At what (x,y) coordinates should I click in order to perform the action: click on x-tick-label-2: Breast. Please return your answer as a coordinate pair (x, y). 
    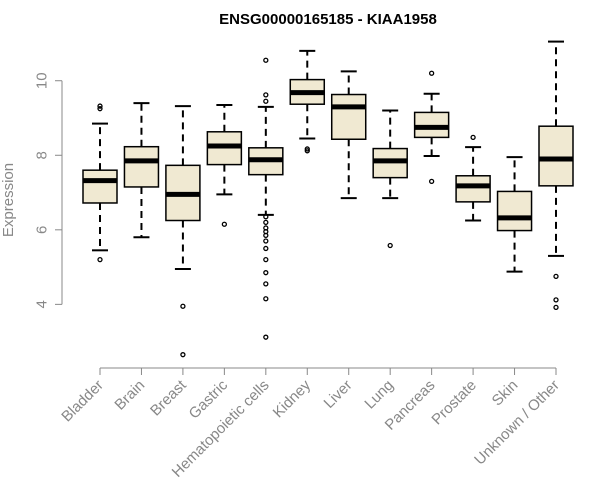
    Looking at the image, I should click on (168, 397).